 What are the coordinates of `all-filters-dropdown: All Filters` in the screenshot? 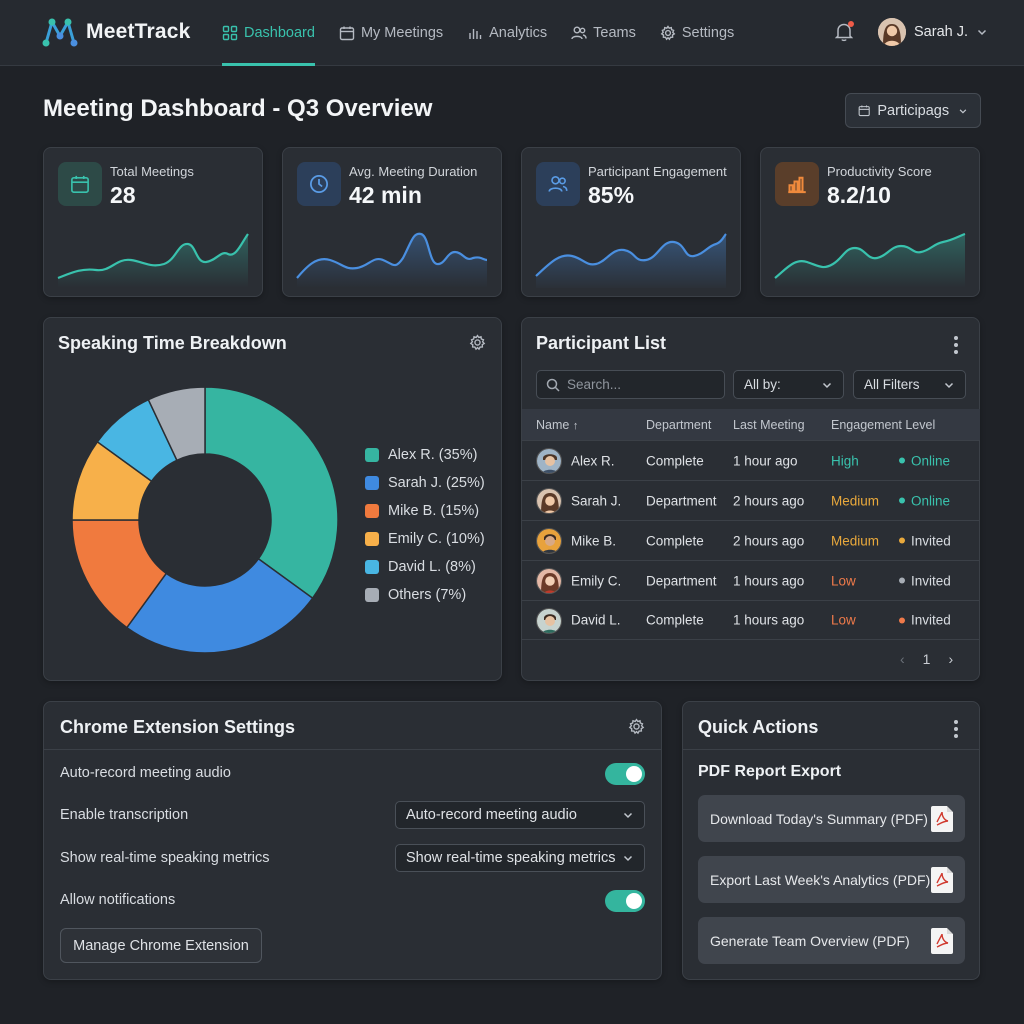 It's located at (909, 384).